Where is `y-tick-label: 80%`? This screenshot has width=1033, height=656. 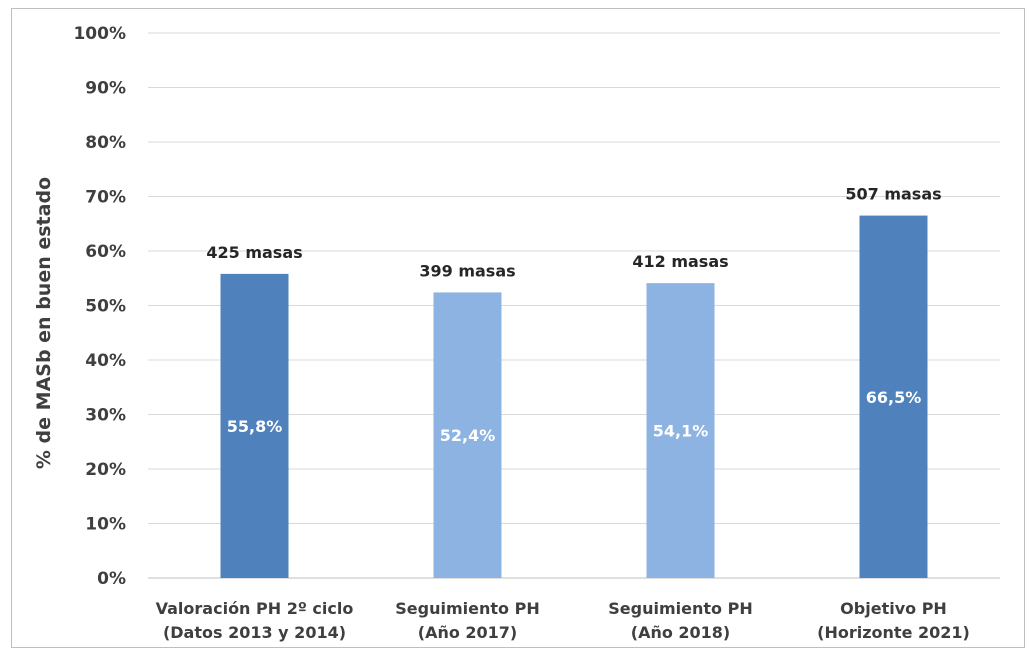 y-tick-label: 80% is located at coordinates (105, 143).